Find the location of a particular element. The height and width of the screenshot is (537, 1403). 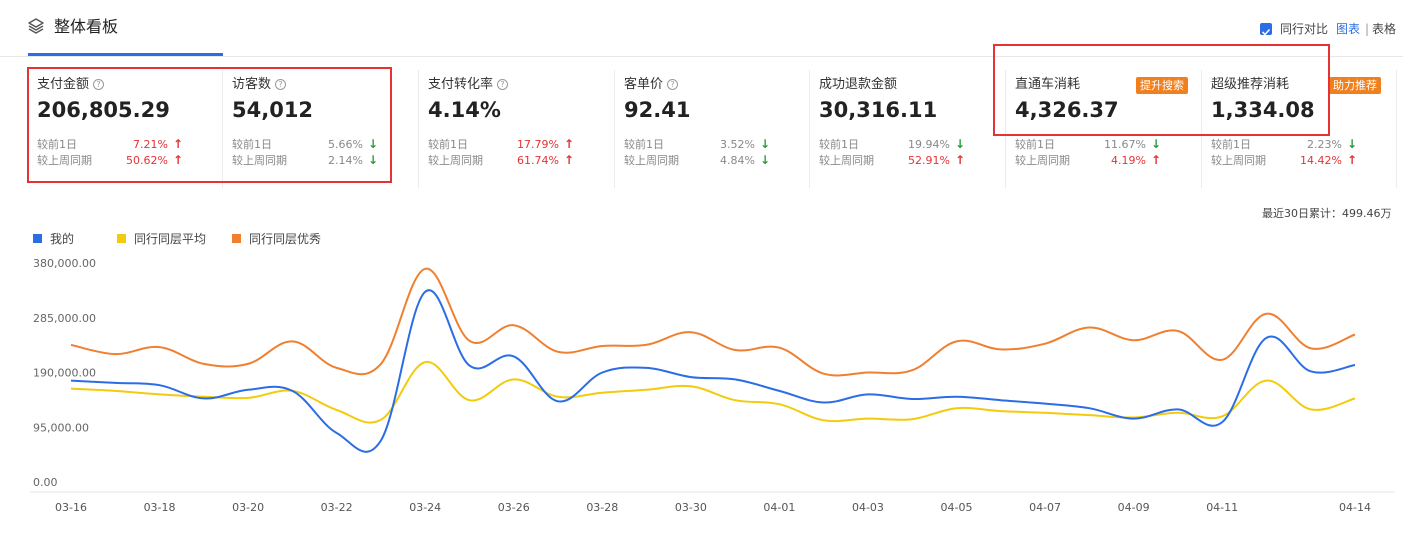

metric-action-tag: 助力推荐 is located at coordinates (1355, 85).